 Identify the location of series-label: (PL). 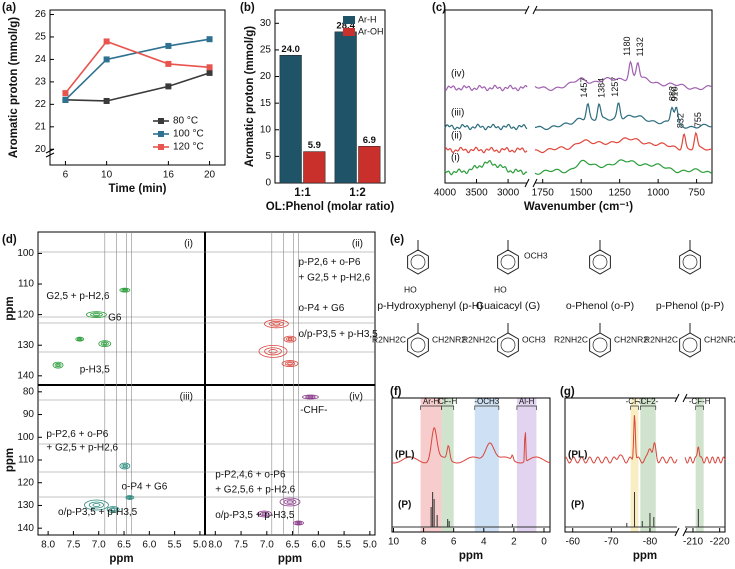
(577, 455).